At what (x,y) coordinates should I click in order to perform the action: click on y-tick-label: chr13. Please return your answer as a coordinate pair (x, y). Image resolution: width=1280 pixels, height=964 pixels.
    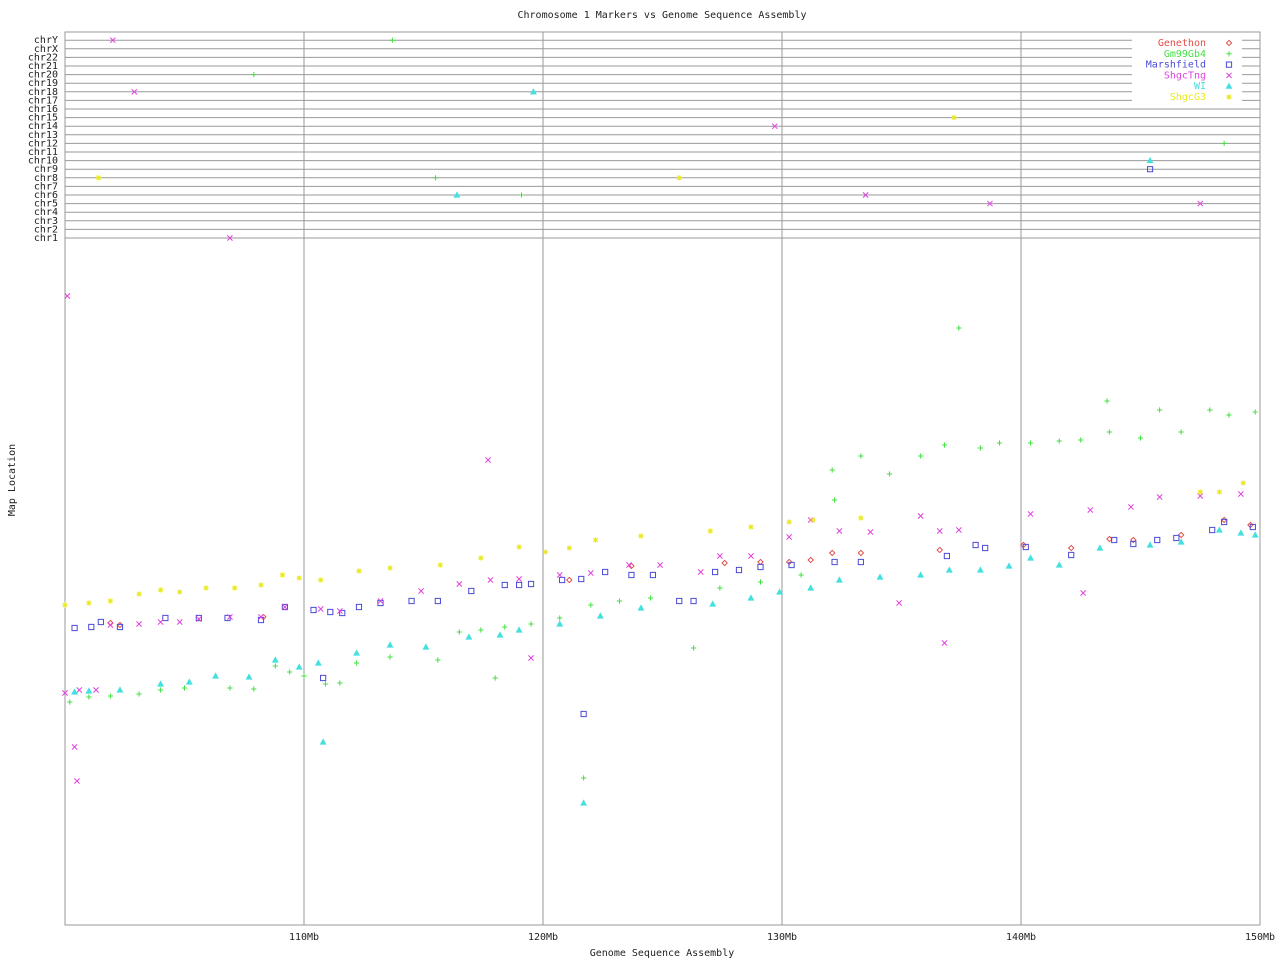
    Looking at the image, I should click on (43, 135).